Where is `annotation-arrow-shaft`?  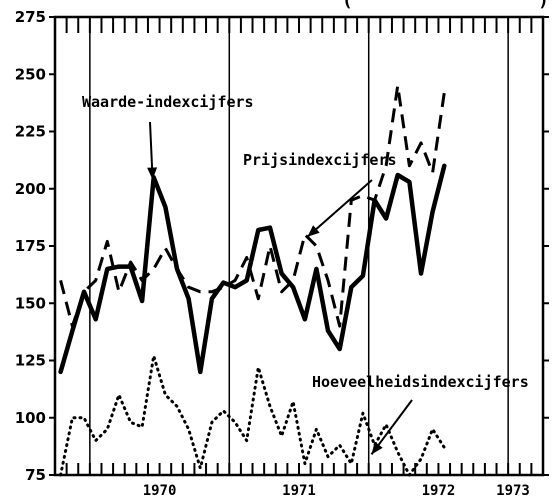
annotation-arrow-shaft is located at coordinates (339, 208).